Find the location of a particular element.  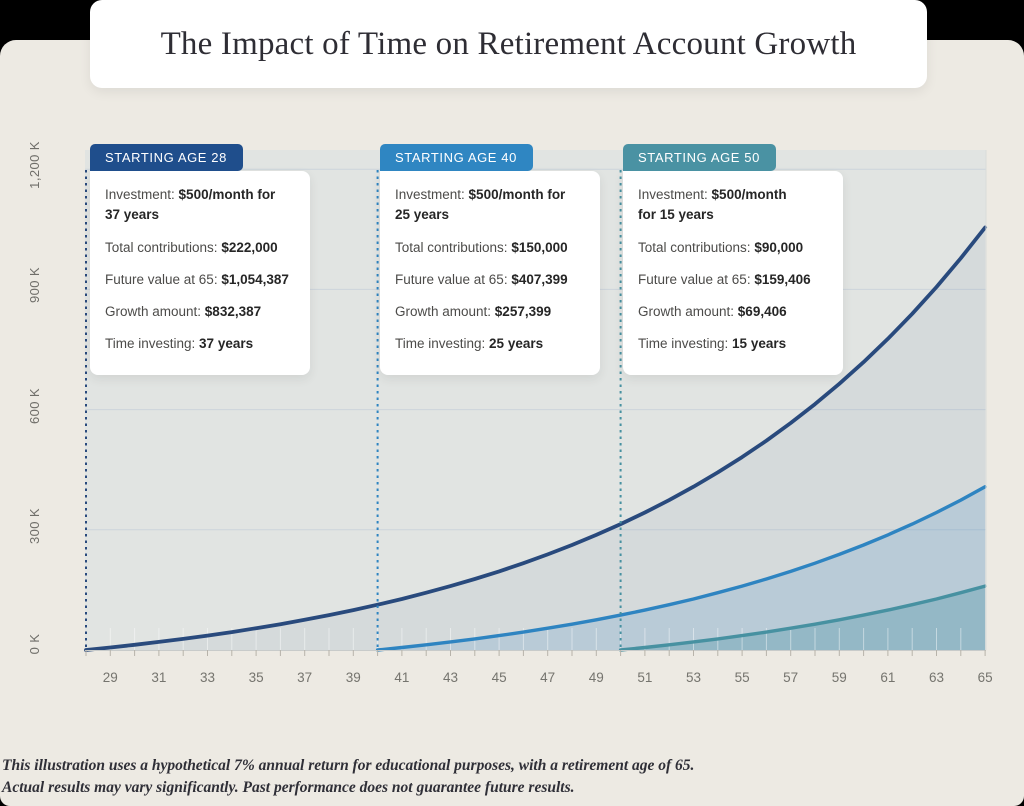

x-axis-label: 43 is located at coordinates (450, 677).